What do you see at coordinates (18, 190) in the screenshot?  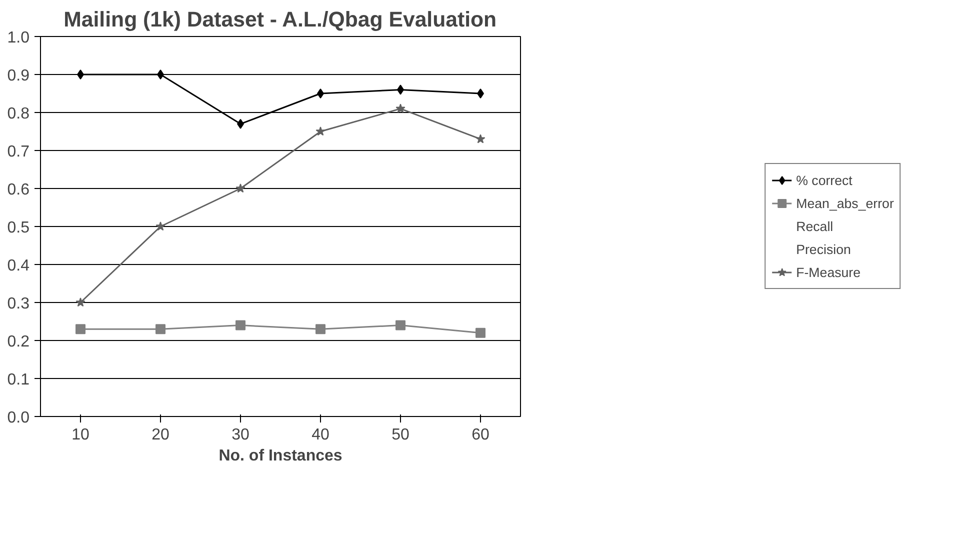 I see `y-tick-label: 0.6` at bounding box center [18, 190].